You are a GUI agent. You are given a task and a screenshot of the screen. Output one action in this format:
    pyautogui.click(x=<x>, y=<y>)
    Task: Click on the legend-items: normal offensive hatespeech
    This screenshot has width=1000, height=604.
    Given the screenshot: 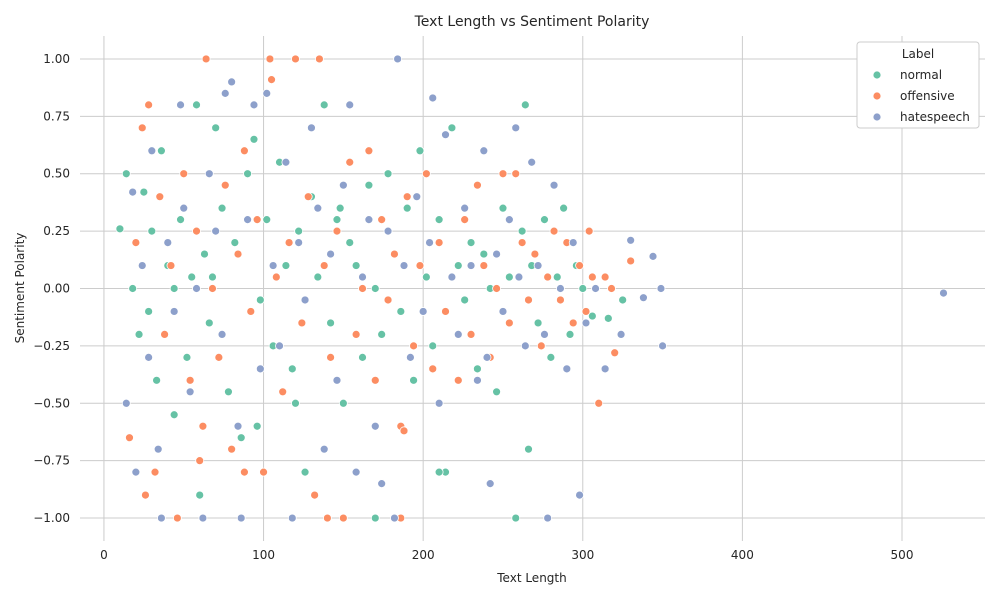 What is the action you would take?
    pyautogui.click(x=921, y=96)
    